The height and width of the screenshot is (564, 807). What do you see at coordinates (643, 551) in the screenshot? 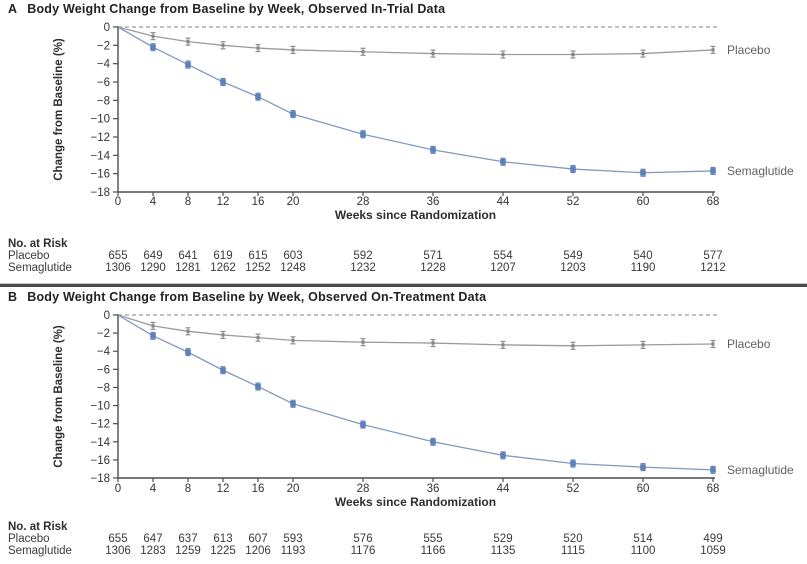
I see `risk-value: 1100` at bounding box center [643, 551].